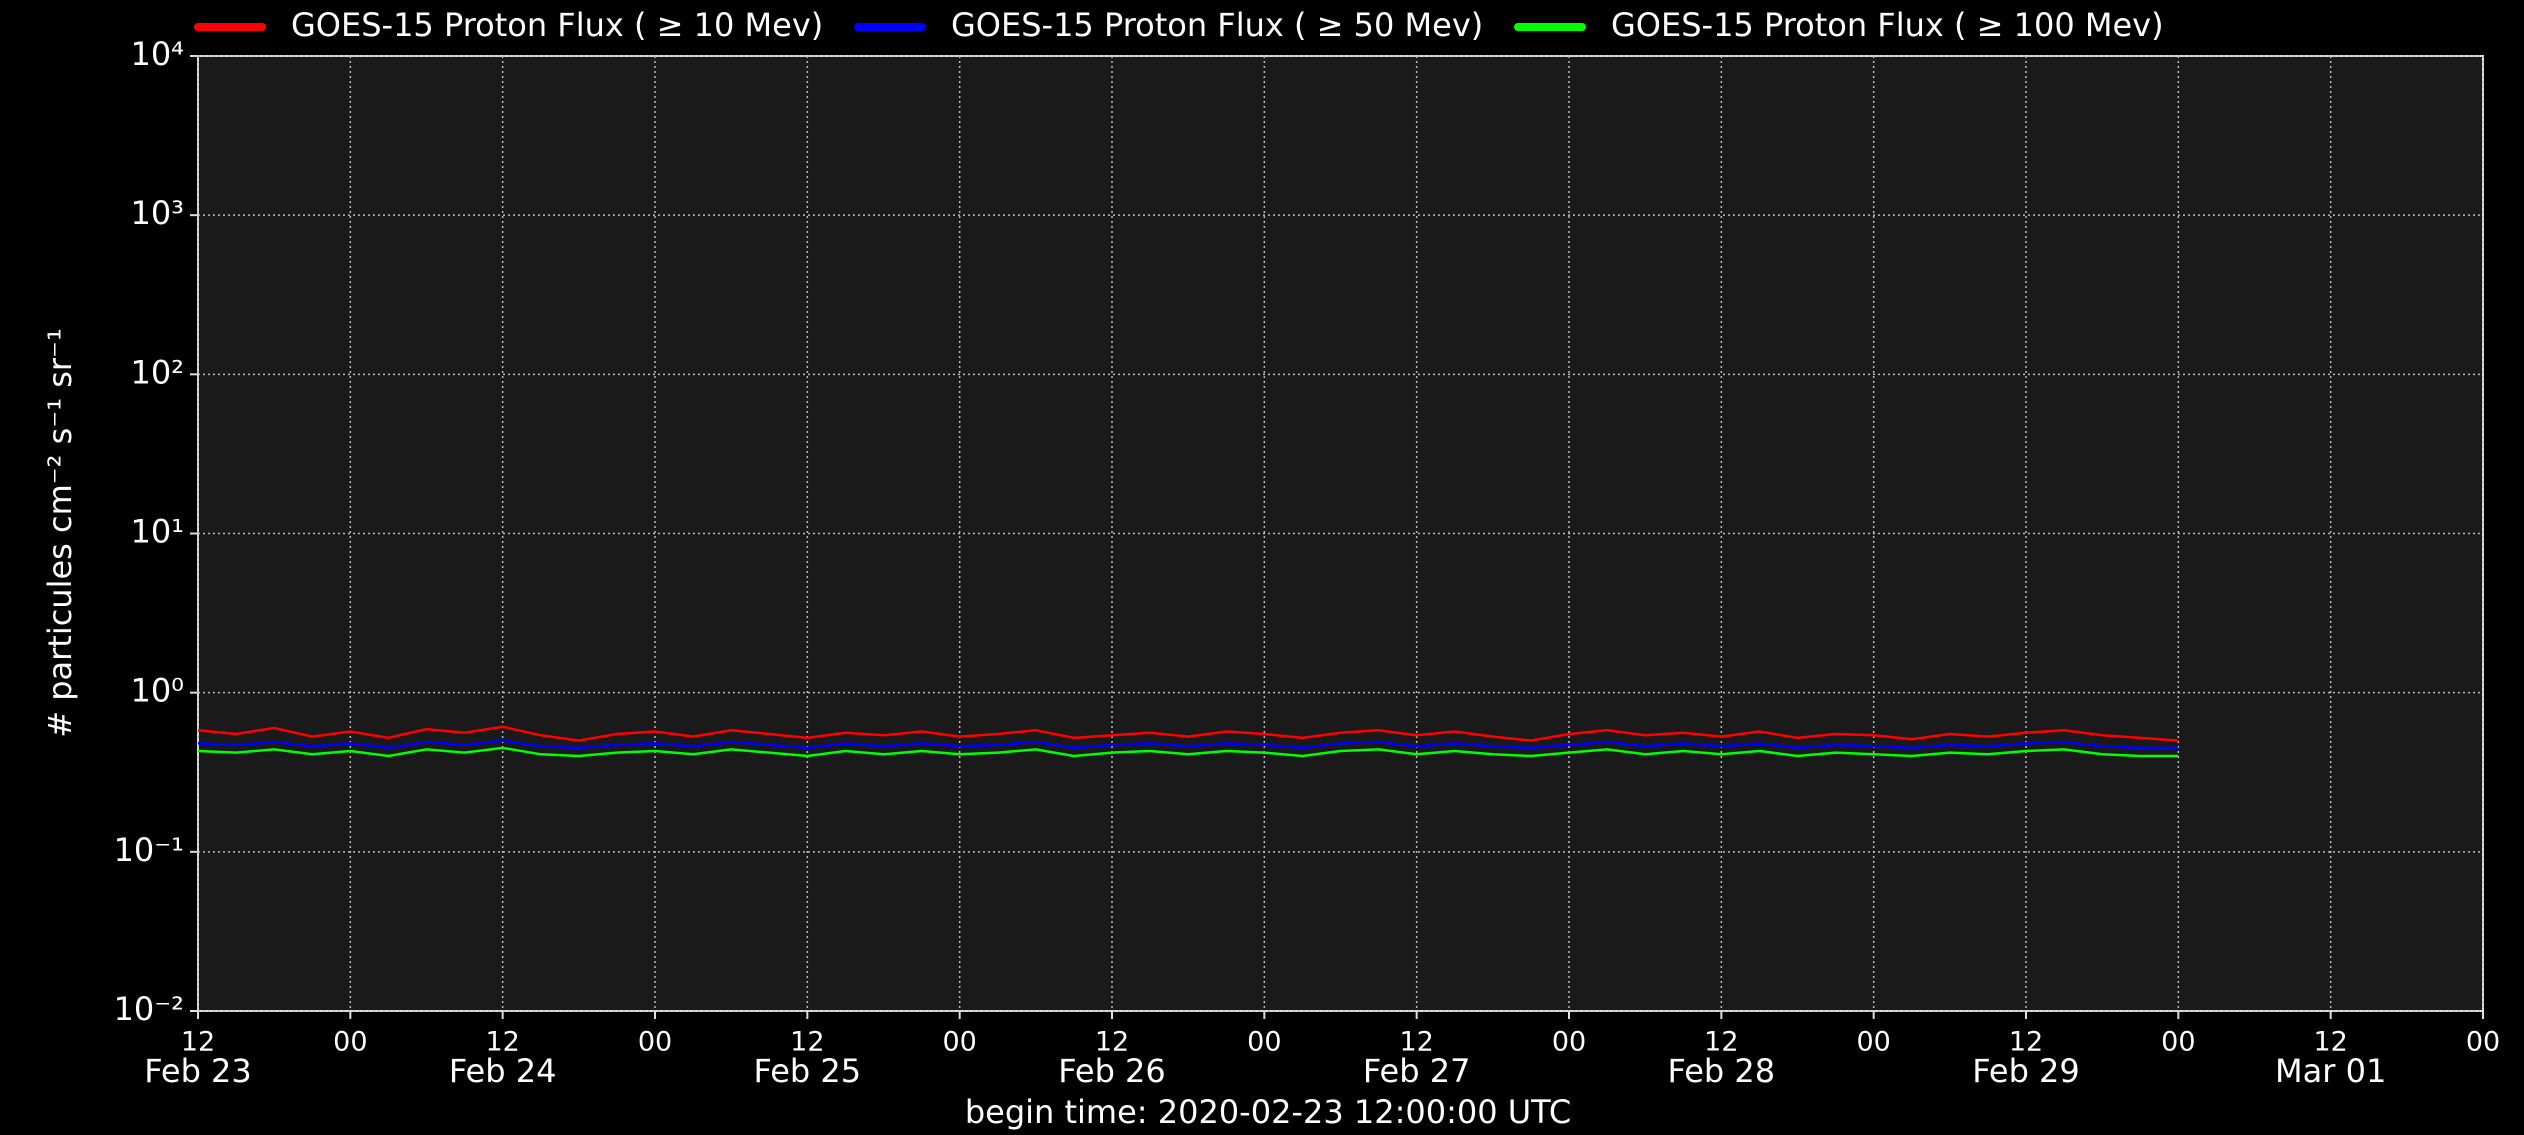 The height and width of the screenshot is (1135, 2524). What do you see at coordinates (149, 850) in the screenshot?
I see `y-tick-label: 10⁻¹` at bounding box center [149, 850].